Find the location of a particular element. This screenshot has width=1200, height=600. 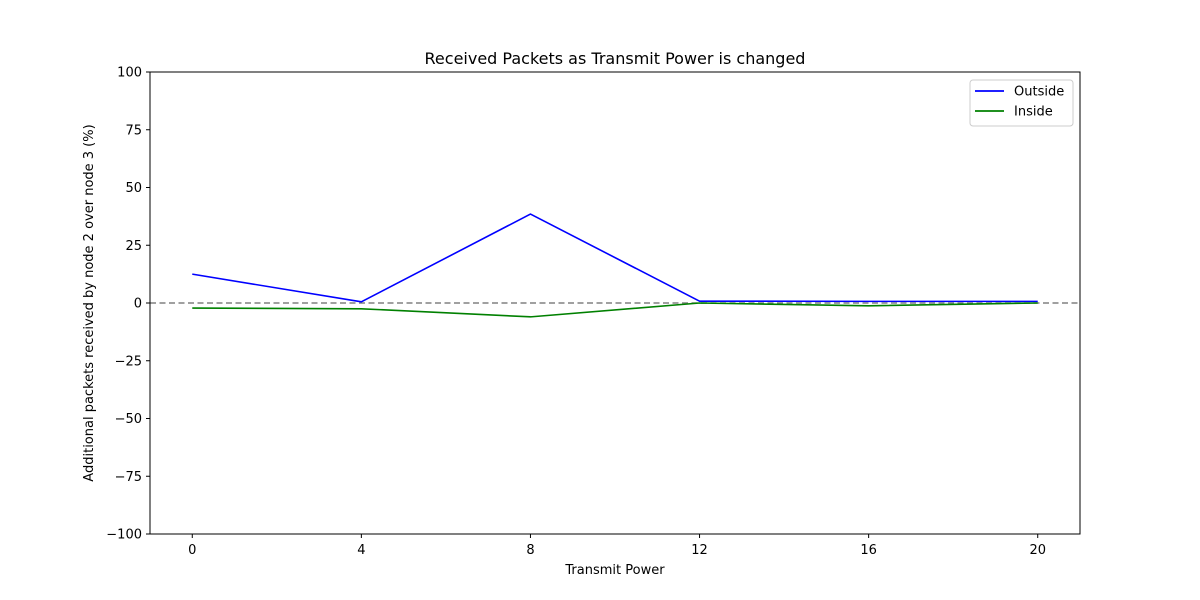

y-tick-label: −50 is located at coordinates (128, 419).